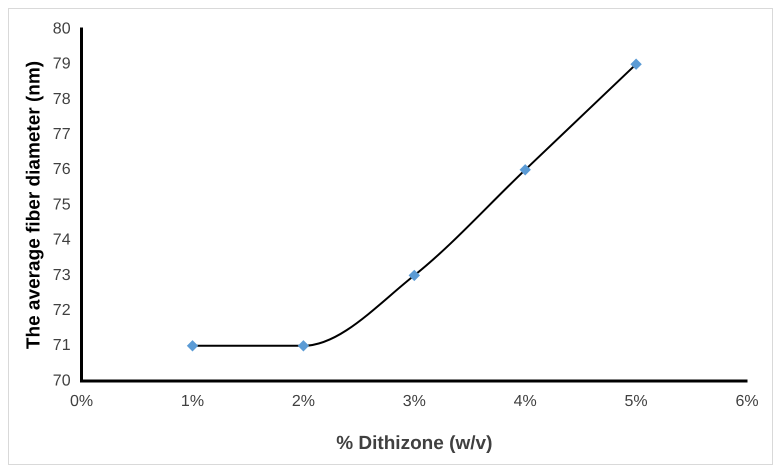 Image resolution: width=783 pixels, height=475 pixels. Describe the element at coordinates (303, 401) in the screenshot. I see `x-tick-label: 2%` at that location.